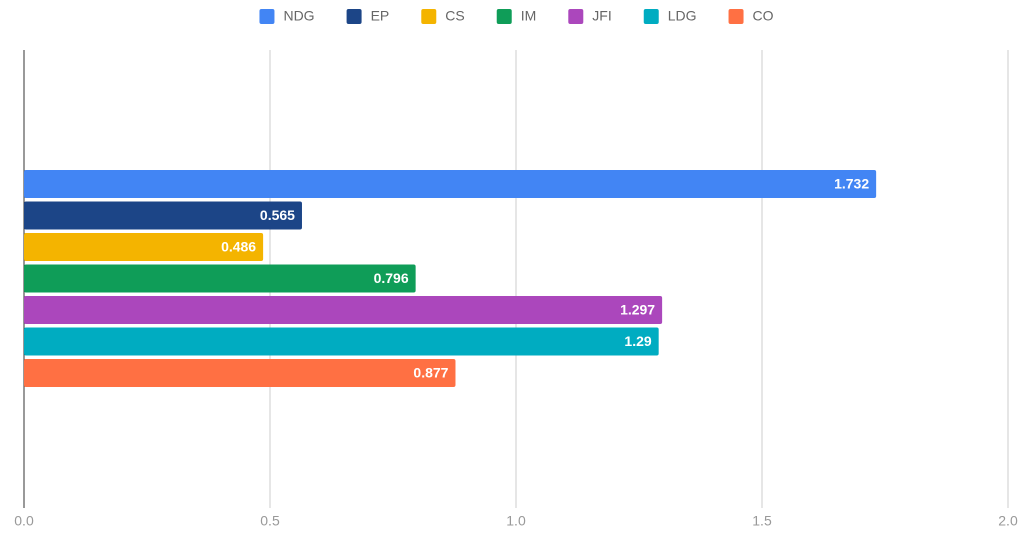  I want to click on data-label: 0.565, so click(277, 215).